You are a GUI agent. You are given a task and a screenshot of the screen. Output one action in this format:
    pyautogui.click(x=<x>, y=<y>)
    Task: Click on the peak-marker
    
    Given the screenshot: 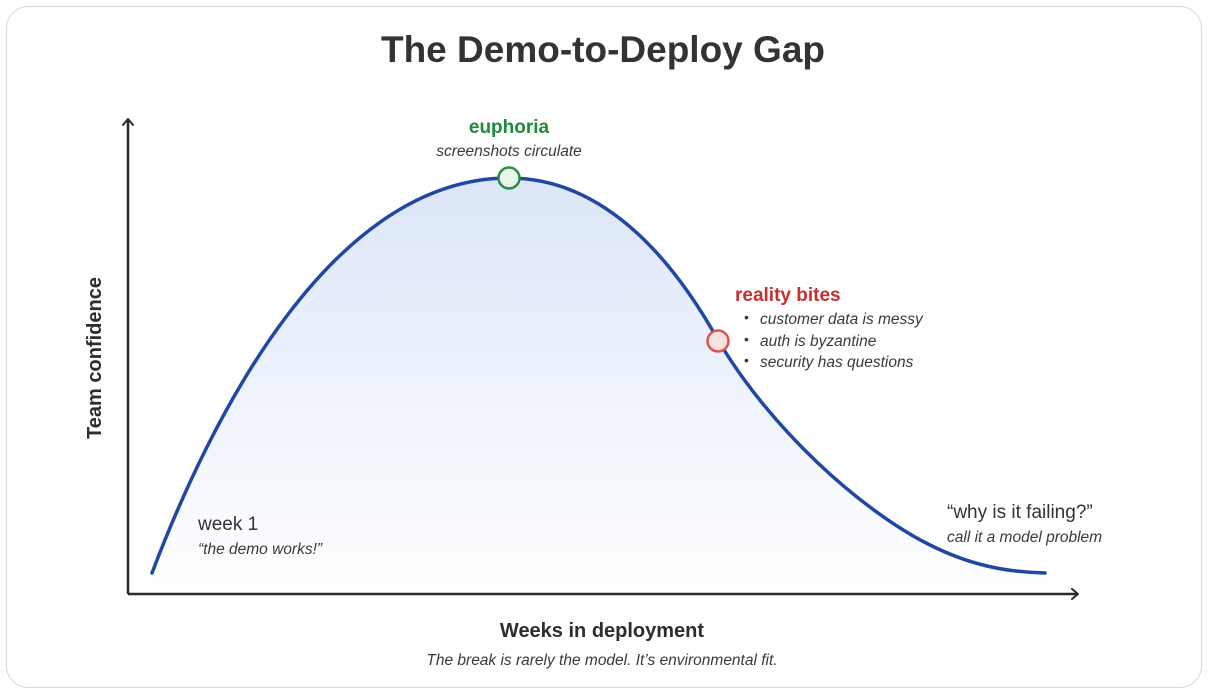 What is the action you would take?
    pyautogui.click(x=509, y=178)
    